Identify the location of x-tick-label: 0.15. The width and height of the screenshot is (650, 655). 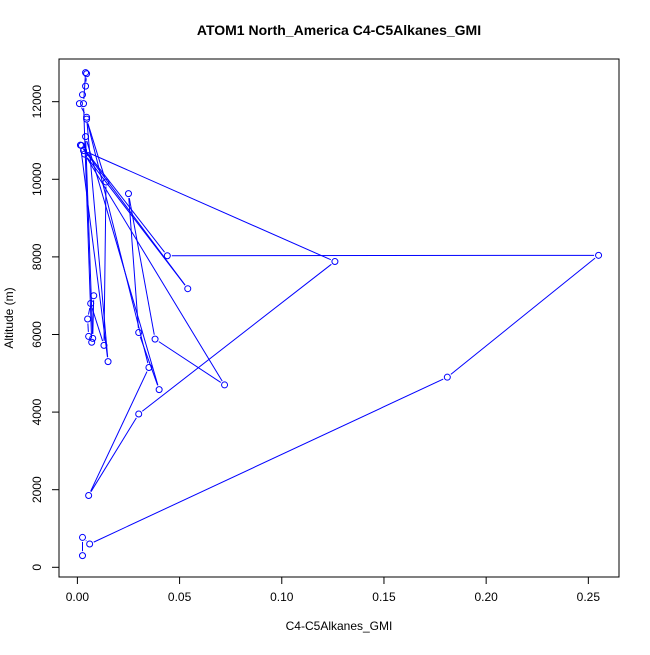
(384, 597).